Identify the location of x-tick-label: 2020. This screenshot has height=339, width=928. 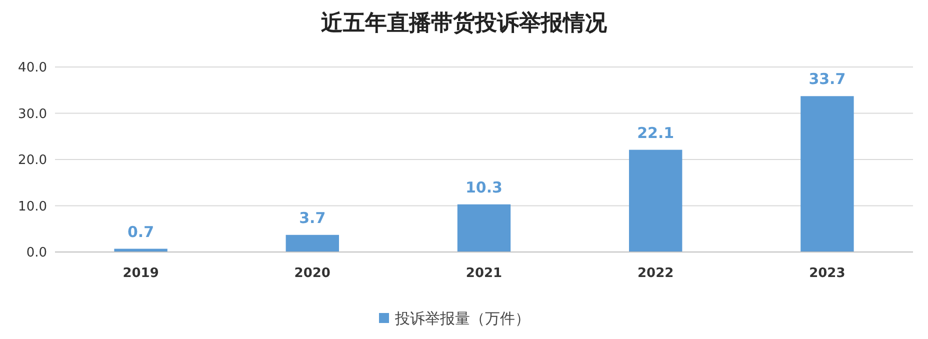
(312, 273).